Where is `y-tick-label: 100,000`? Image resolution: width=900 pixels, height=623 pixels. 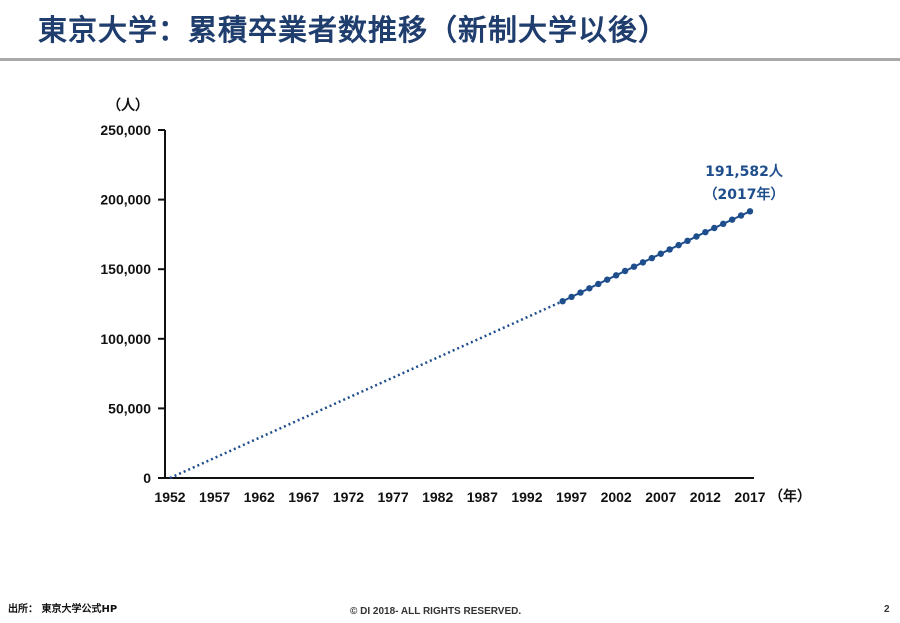 y-tick-label: 100,000 is located at coordinates (125, 339).